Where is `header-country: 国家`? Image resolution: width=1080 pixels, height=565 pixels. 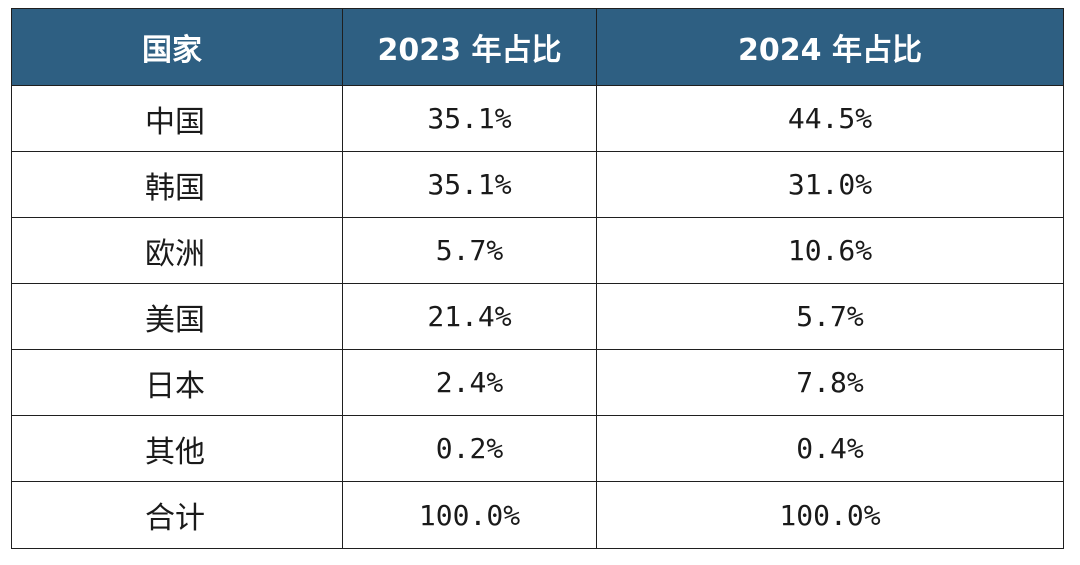
header-country: 国家 is located at coordinates (177, 47).